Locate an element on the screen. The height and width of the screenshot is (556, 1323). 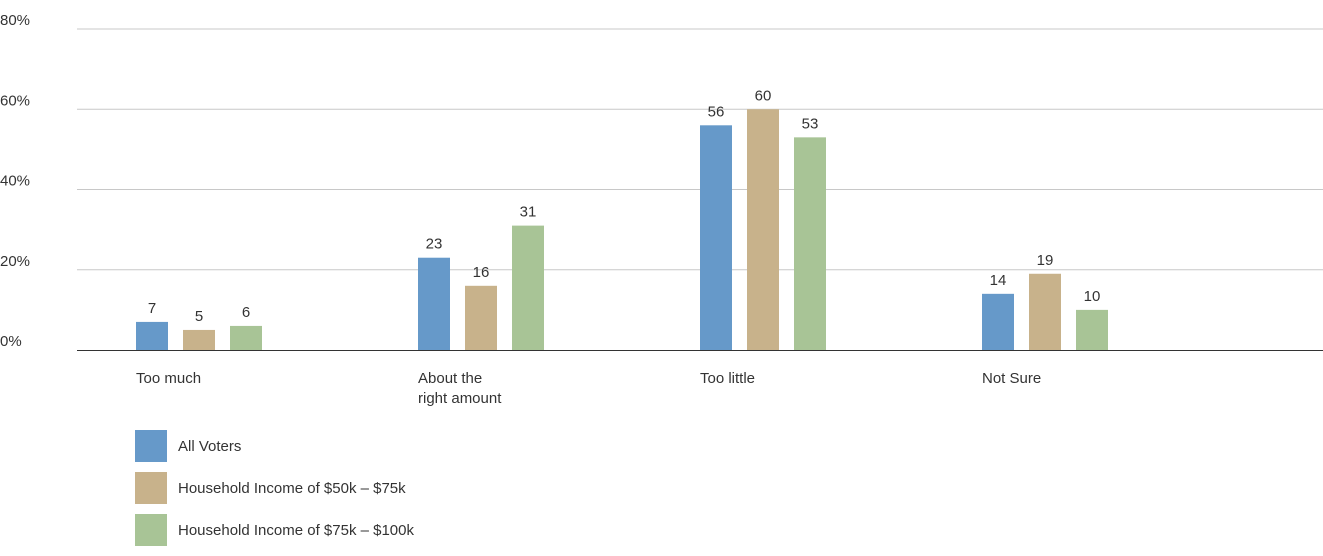
y-tick-label: 0% is located at coordinates (11, 341).